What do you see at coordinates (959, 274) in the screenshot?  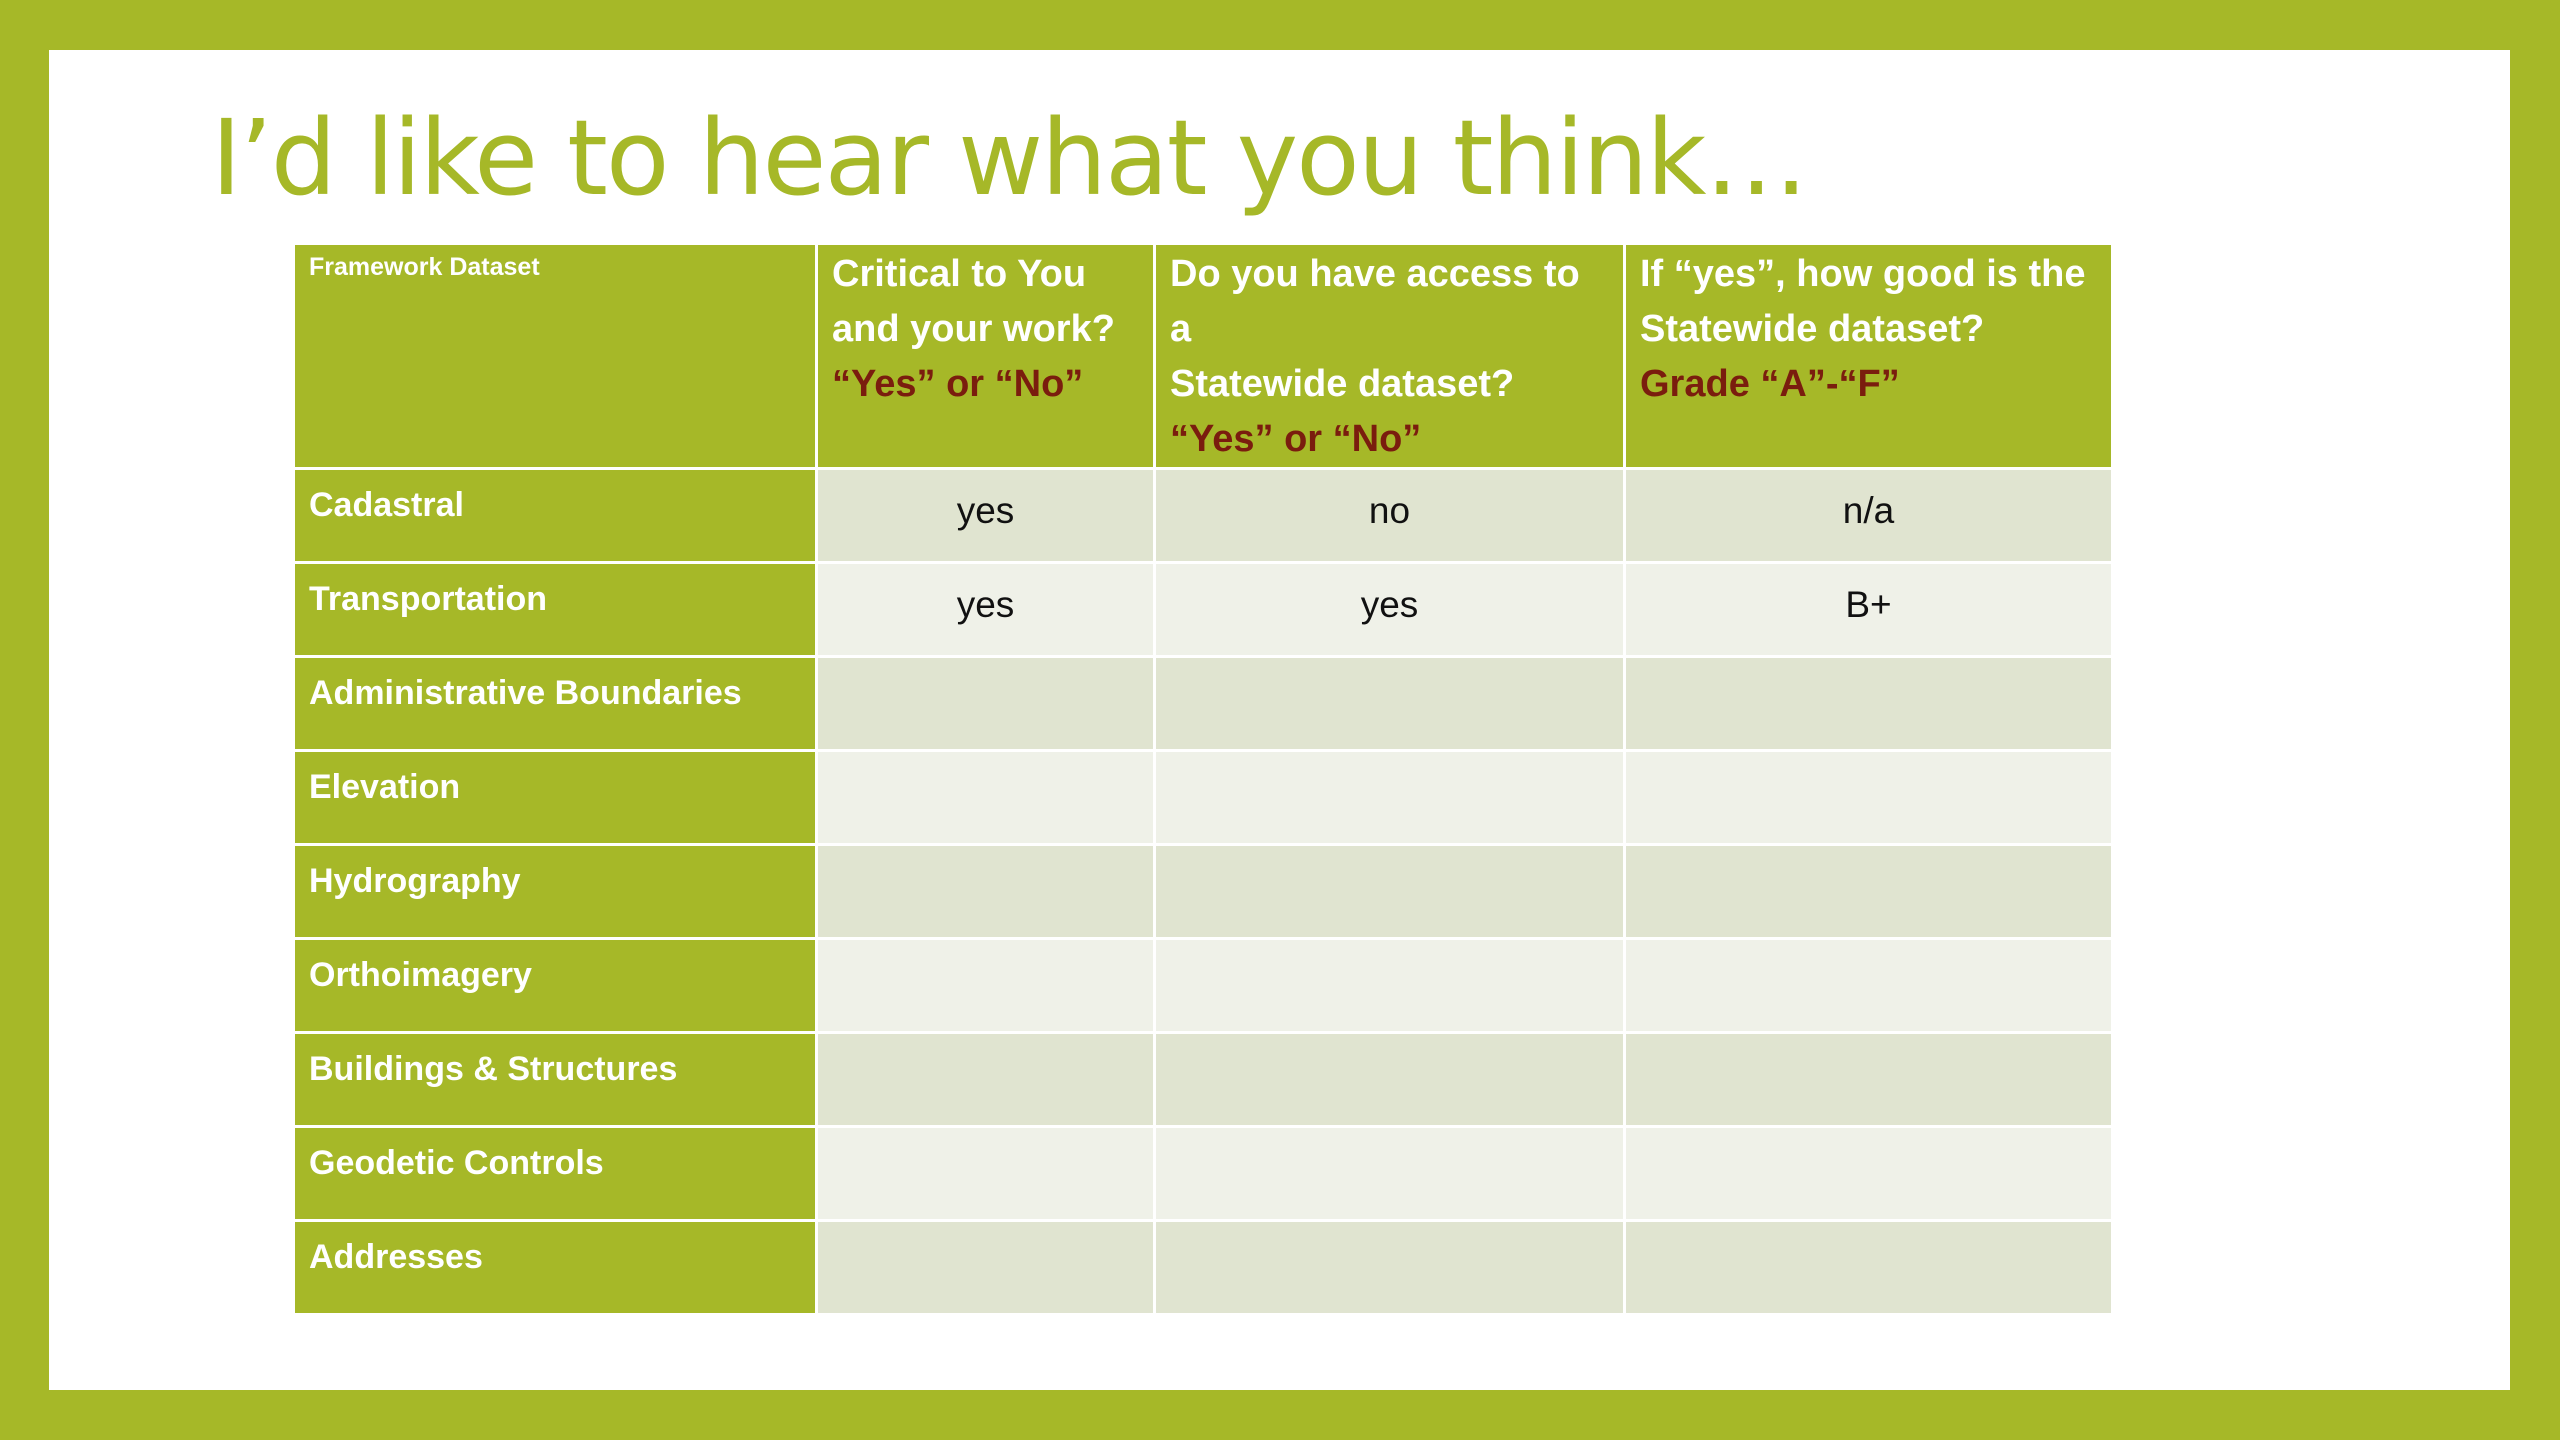 I see `header-text: Critical to You` at bounding box center [959, 274].